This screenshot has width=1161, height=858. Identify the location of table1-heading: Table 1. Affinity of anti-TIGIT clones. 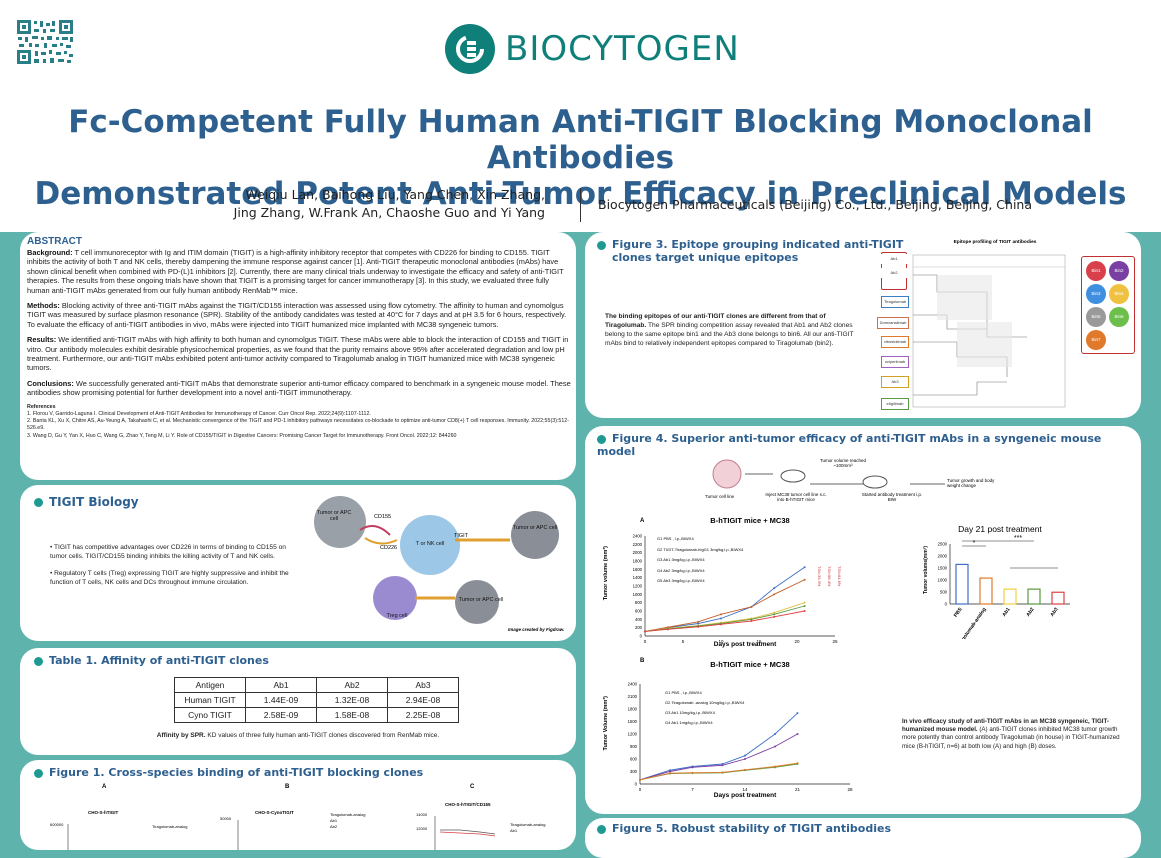
(151, 660).